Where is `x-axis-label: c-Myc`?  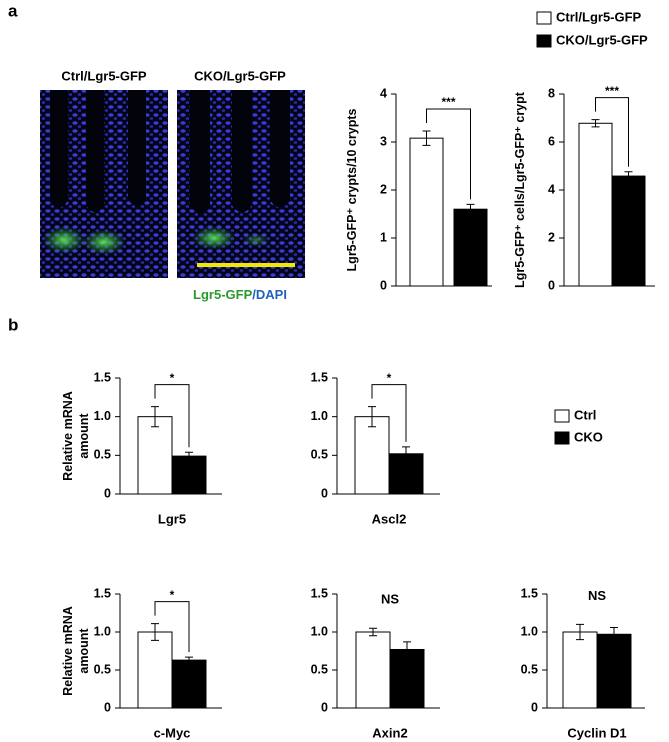 x-axis-label: c-Myc is located at coordinates (172, 732).